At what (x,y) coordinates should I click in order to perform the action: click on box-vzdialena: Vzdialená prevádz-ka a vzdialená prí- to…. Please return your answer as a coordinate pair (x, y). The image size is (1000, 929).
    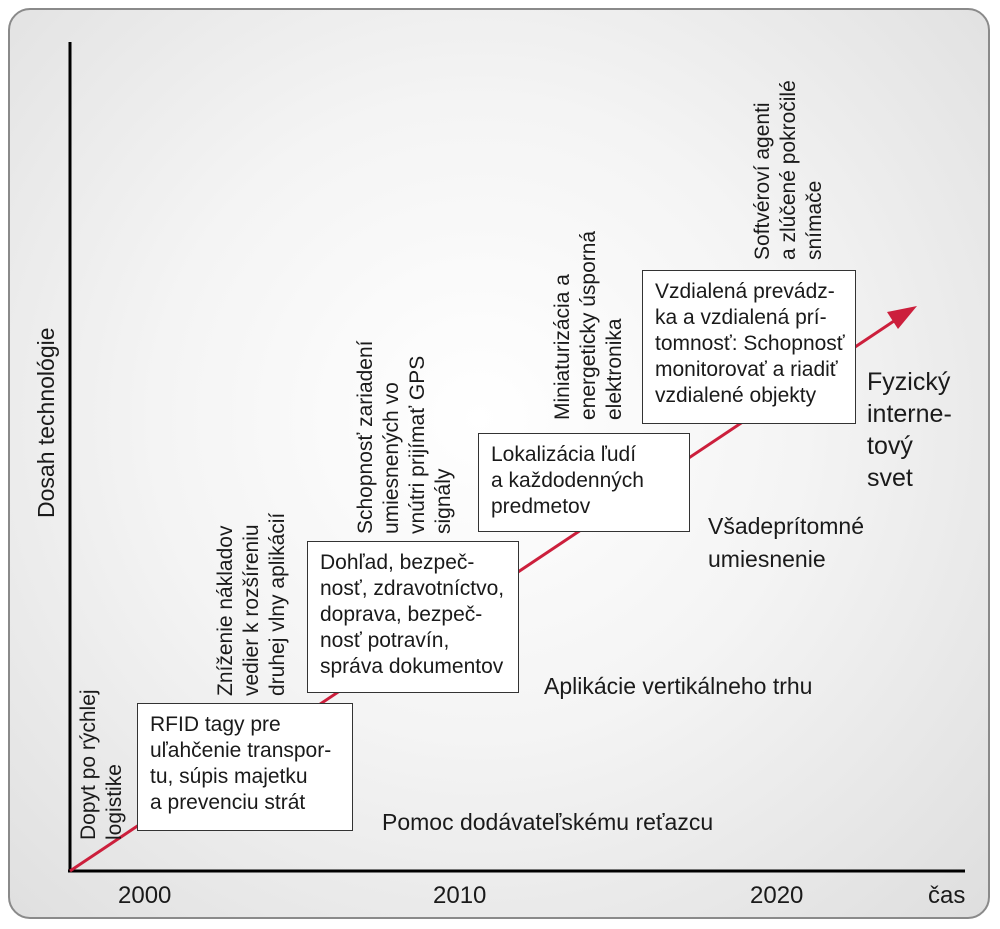
    Looking at the image, I should click on (749, 347).